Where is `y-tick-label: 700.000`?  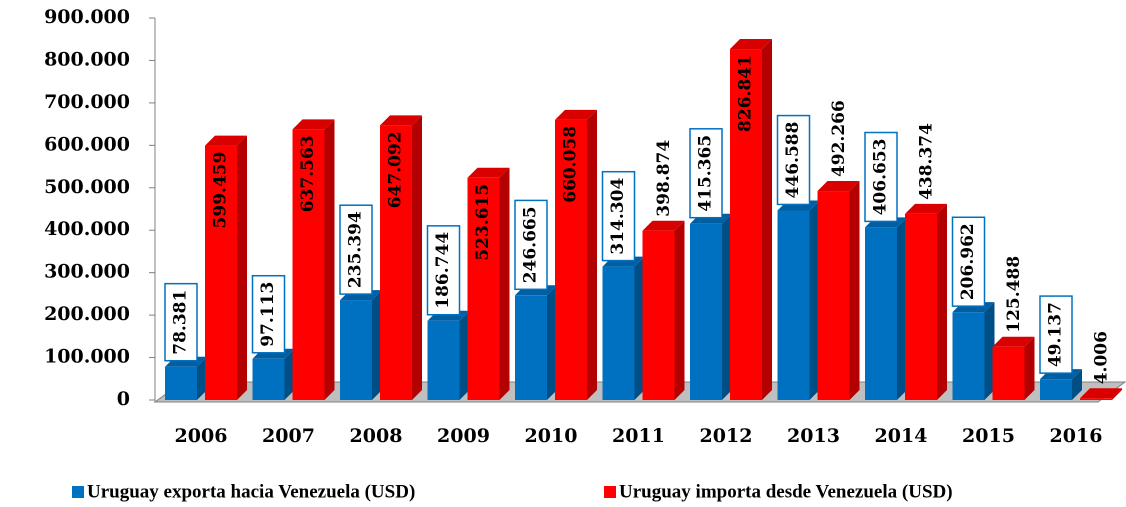 y-tick-label: 700.000 is located at coordinates (87, 102).